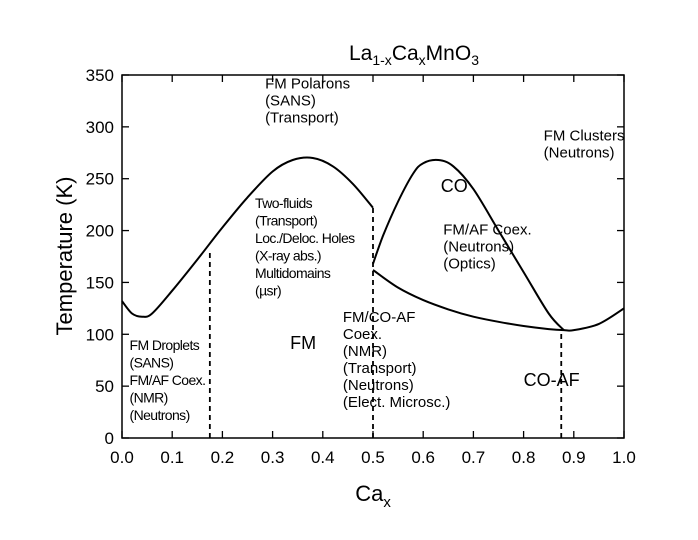 The width and height of the screenshot is (698, 540). Describe the element at coordinates (288, 255) in the screenshot. I see `region-label-line: (X-ray abs.)` at that location.